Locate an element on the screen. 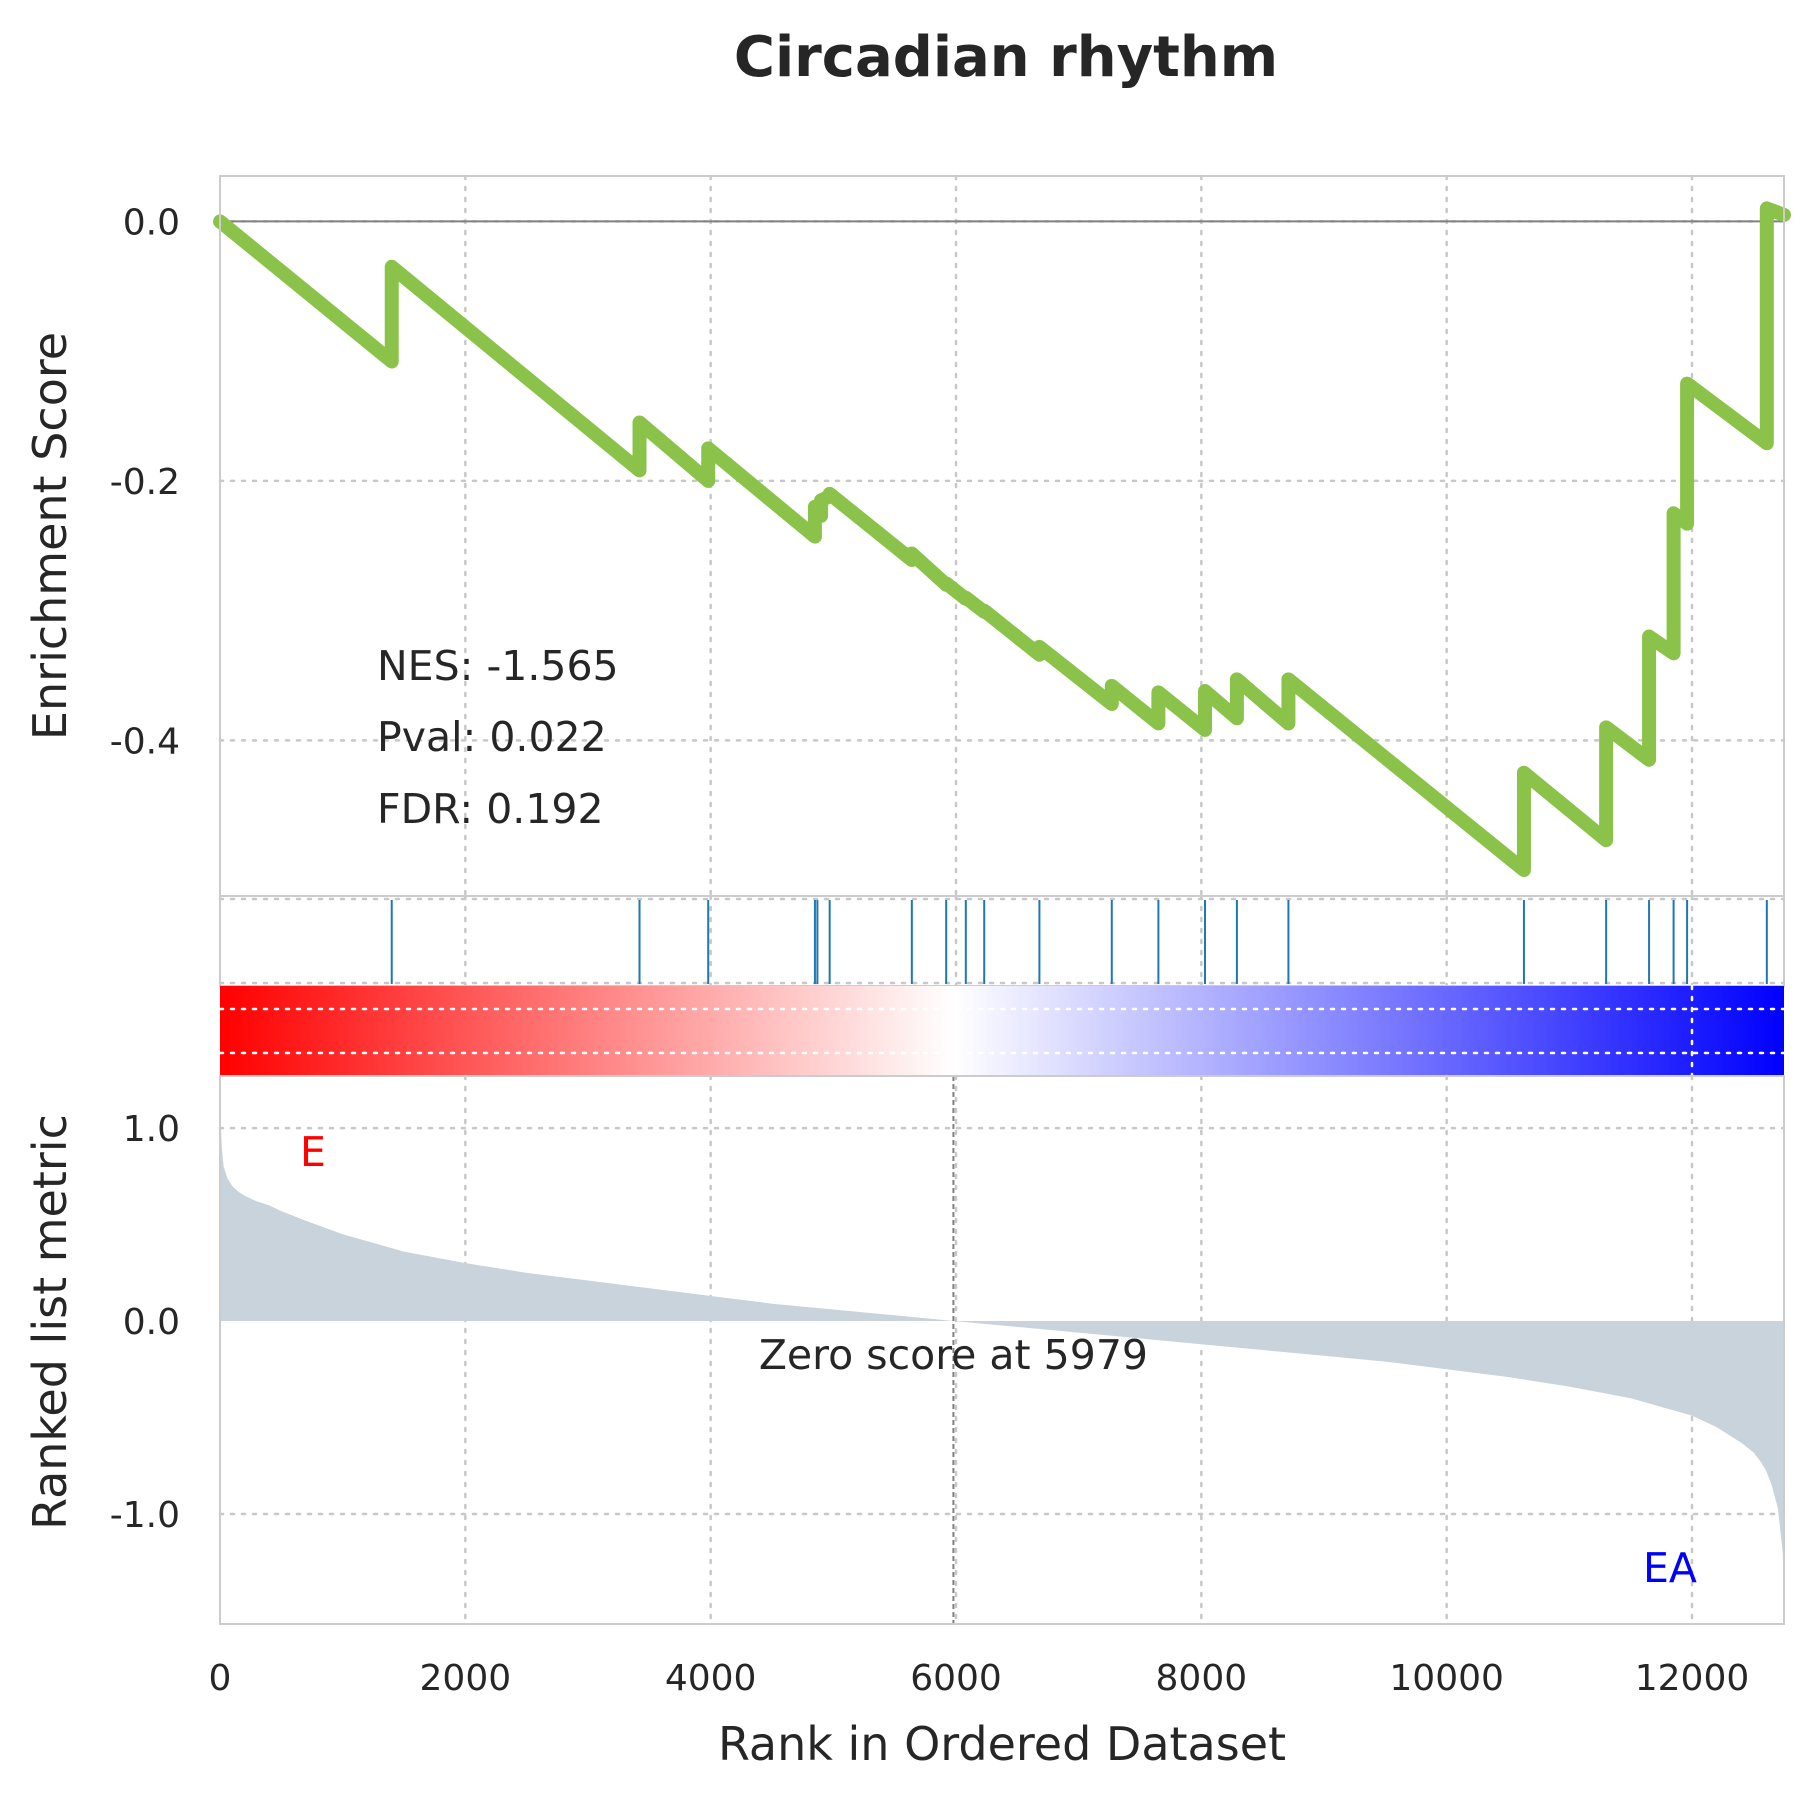 The image size is (1809, 1797). enrichment-y-tick-label: 0.0 is located at coordinates (151, 222).